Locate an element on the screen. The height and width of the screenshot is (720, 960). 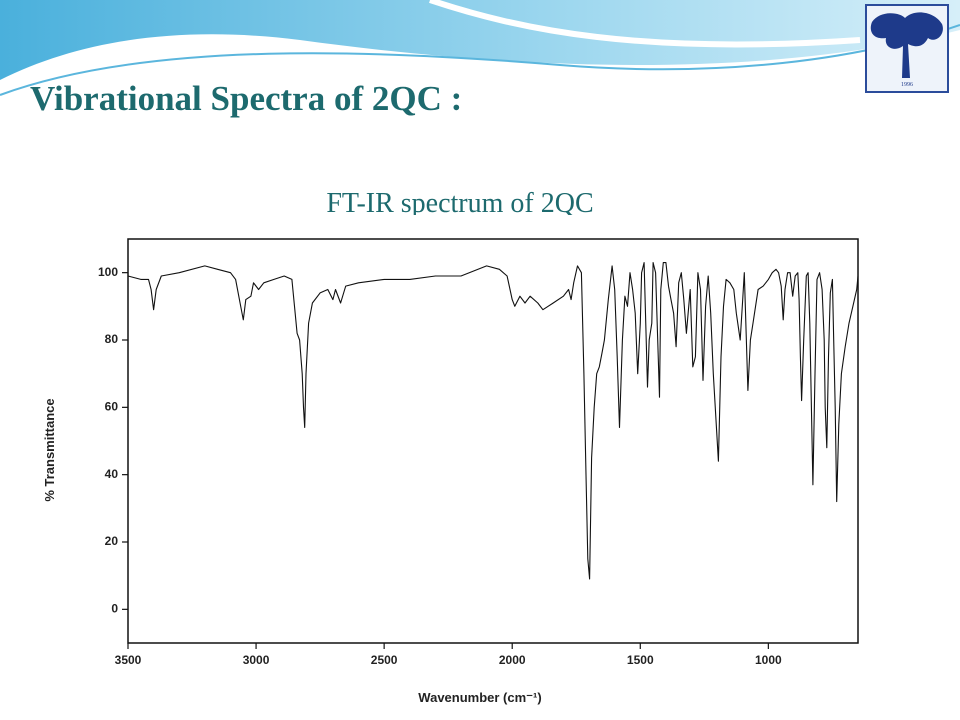
y-tick-label: 100 is located at coordinates (108, 272).